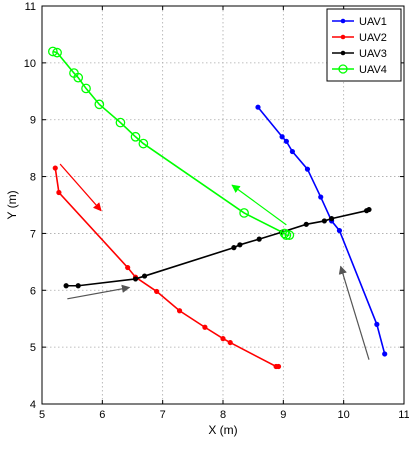 The height and width of the screenshot is (466, 409). Describe the element at coordinates (163, 415) in the screenshot. I see `x-tick-label: 7` at that location.